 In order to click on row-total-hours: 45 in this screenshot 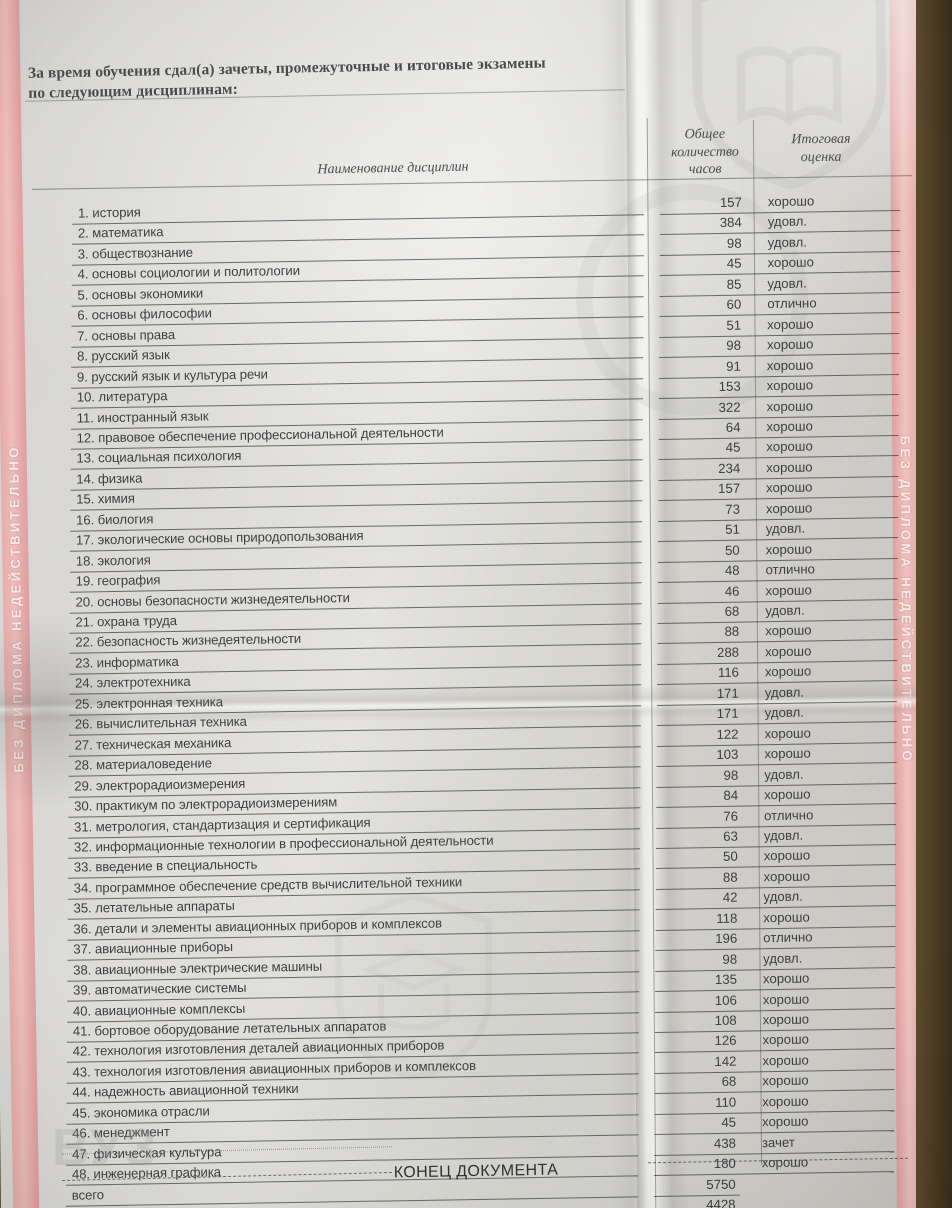, I will do `click(734, 263)`.